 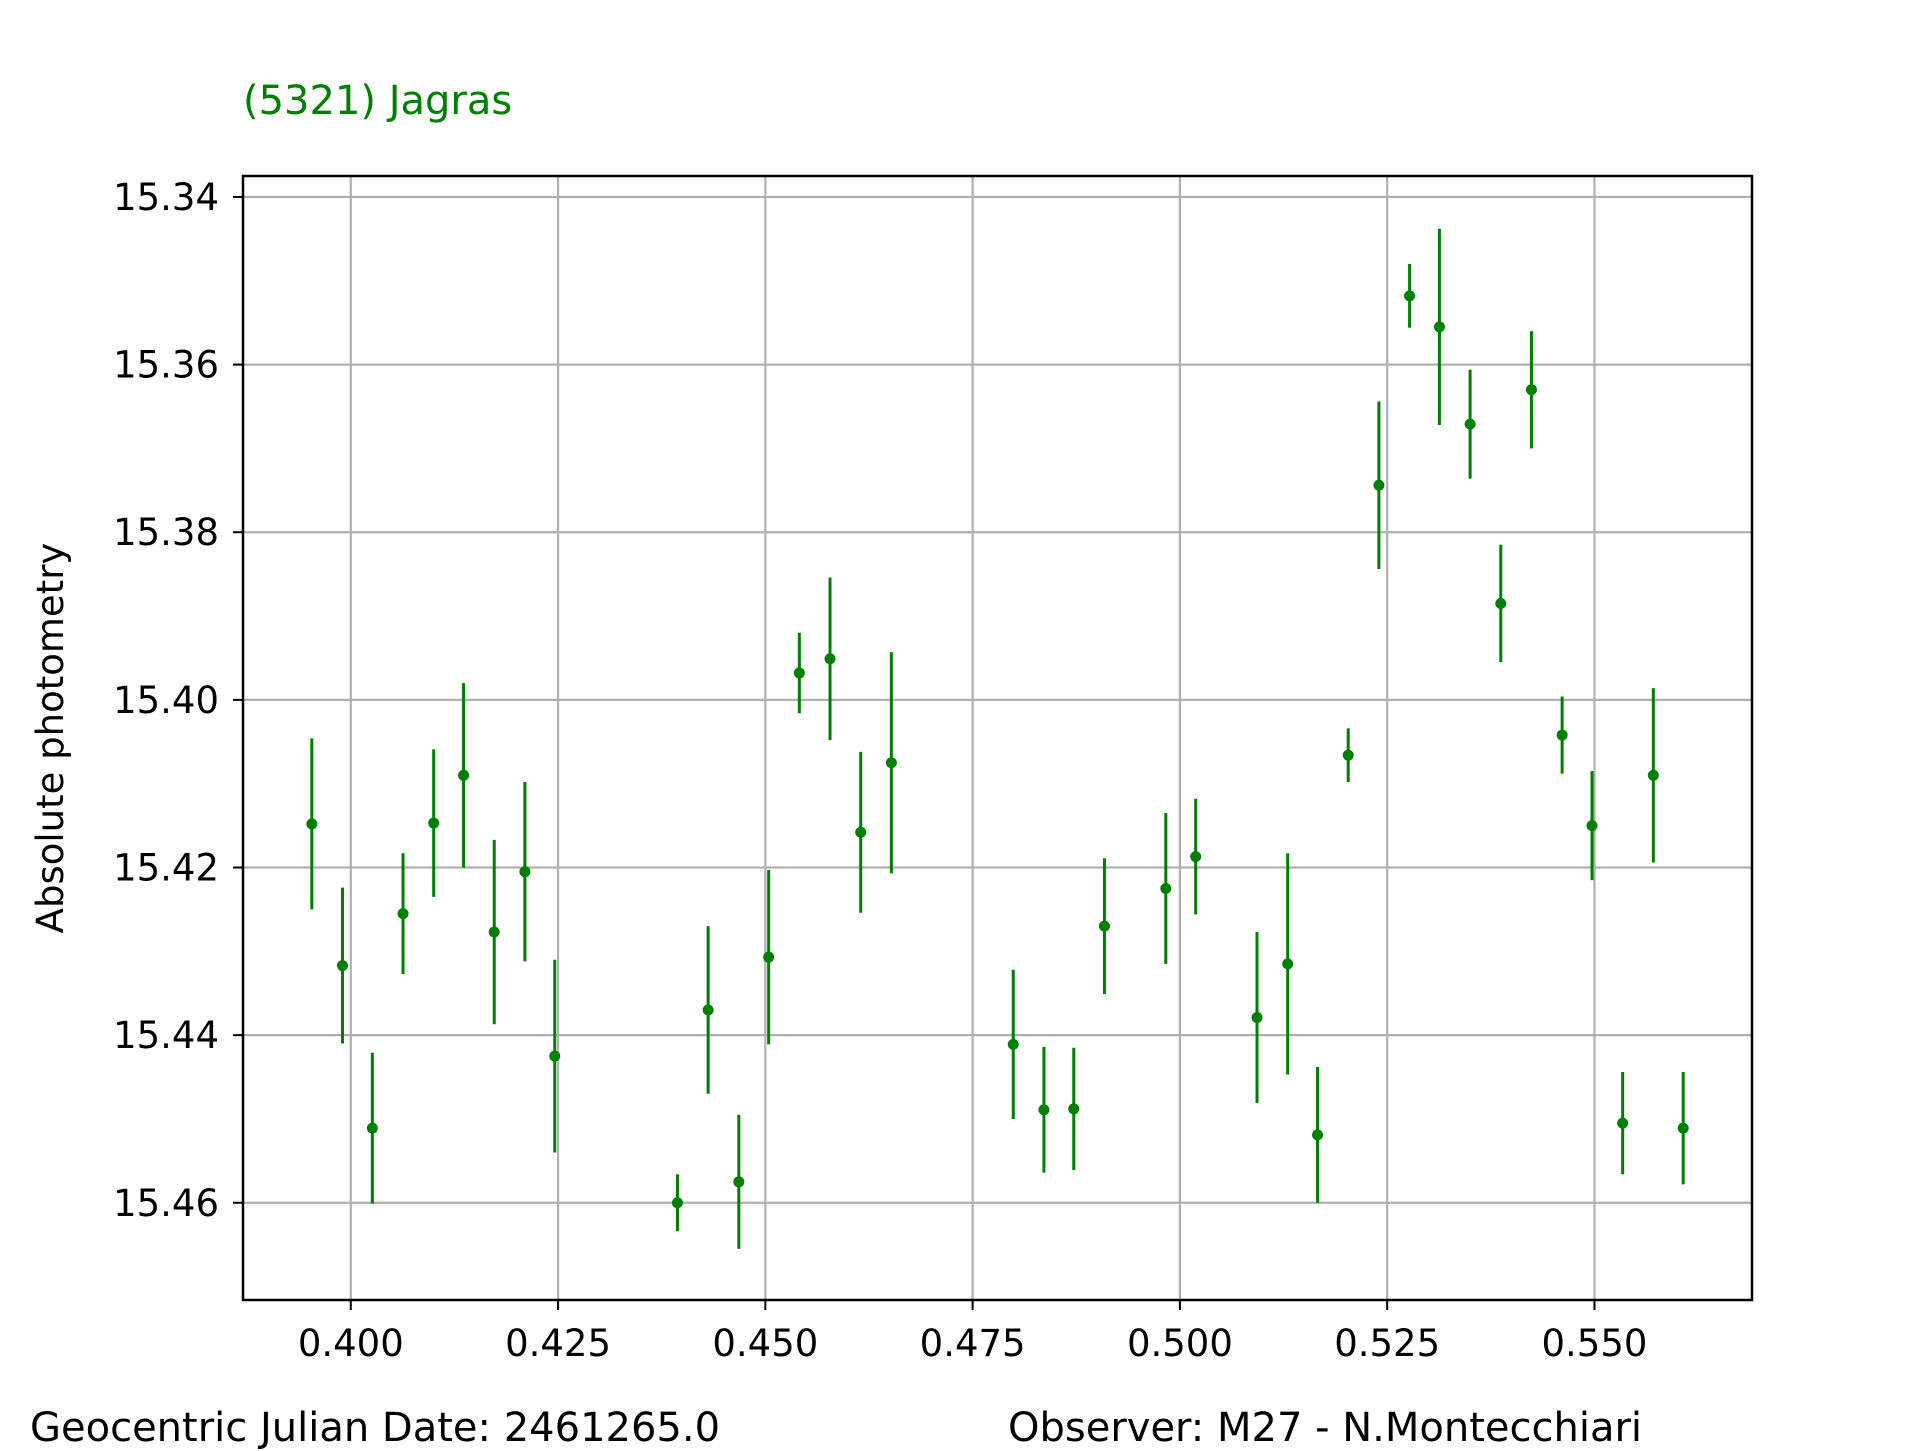 What do you see at coordinates (166, 197) in the screenshot?
I see `y-tick-label: 15.34` at bounding box center [166, 197].